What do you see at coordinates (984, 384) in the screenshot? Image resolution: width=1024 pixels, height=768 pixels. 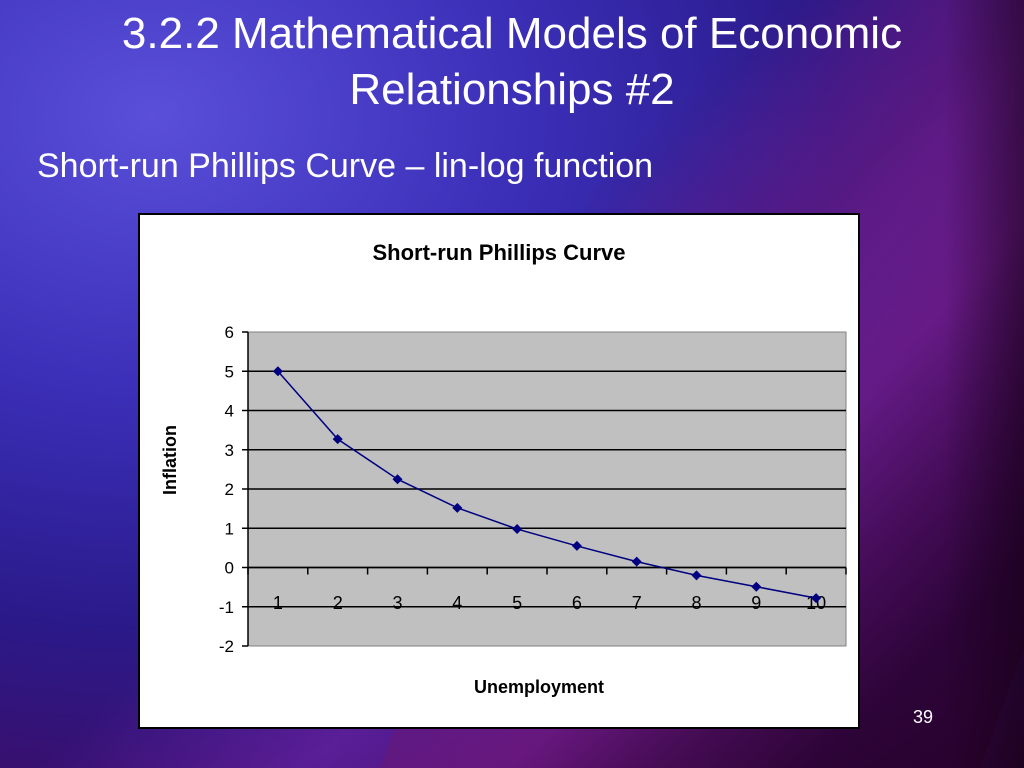 I see `background-shade` at bounding box center [984, 384].